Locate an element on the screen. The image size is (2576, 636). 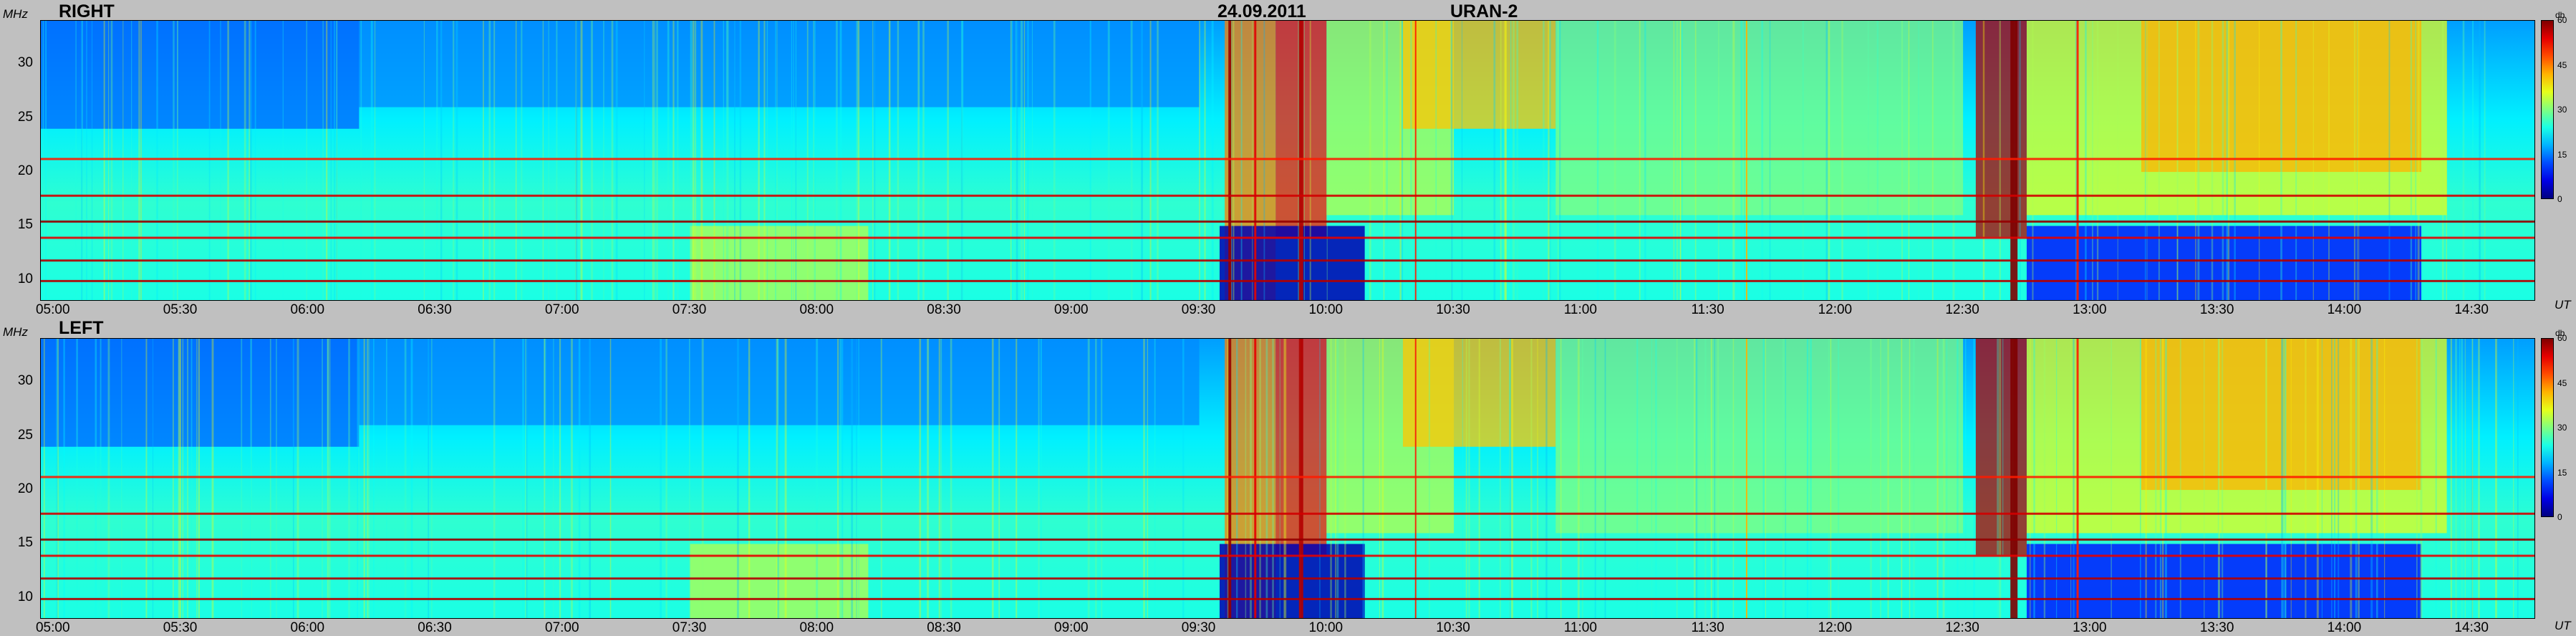
x-unit-bottom: UT is located at coordinates (2563, 625).